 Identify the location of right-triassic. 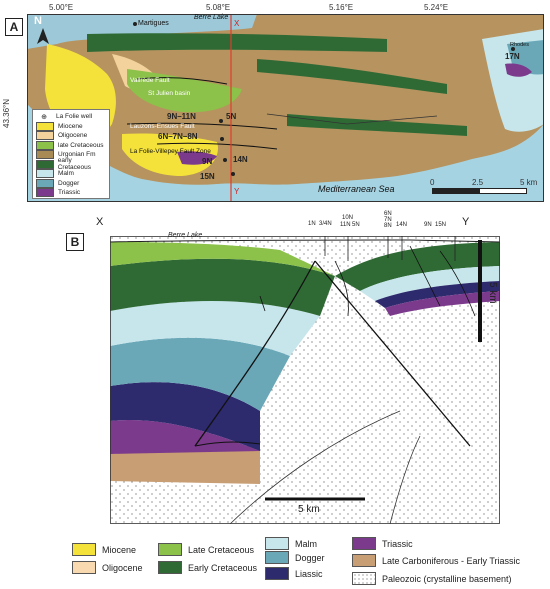
(442, 303).